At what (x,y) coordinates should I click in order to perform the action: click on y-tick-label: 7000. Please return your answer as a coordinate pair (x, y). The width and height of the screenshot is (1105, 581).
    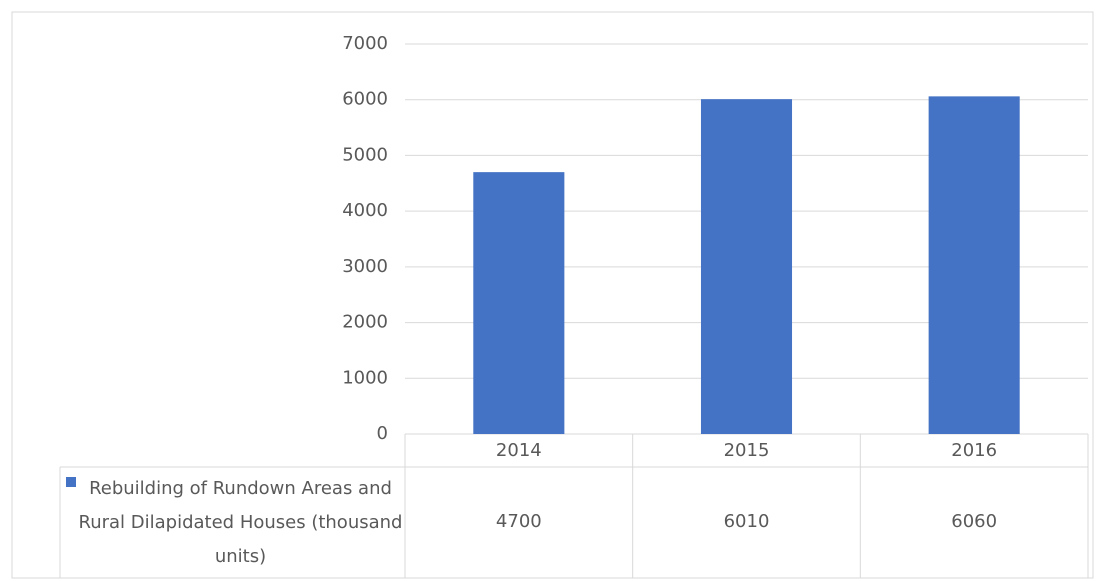
    Looking at the image, I should click on (365, 43).